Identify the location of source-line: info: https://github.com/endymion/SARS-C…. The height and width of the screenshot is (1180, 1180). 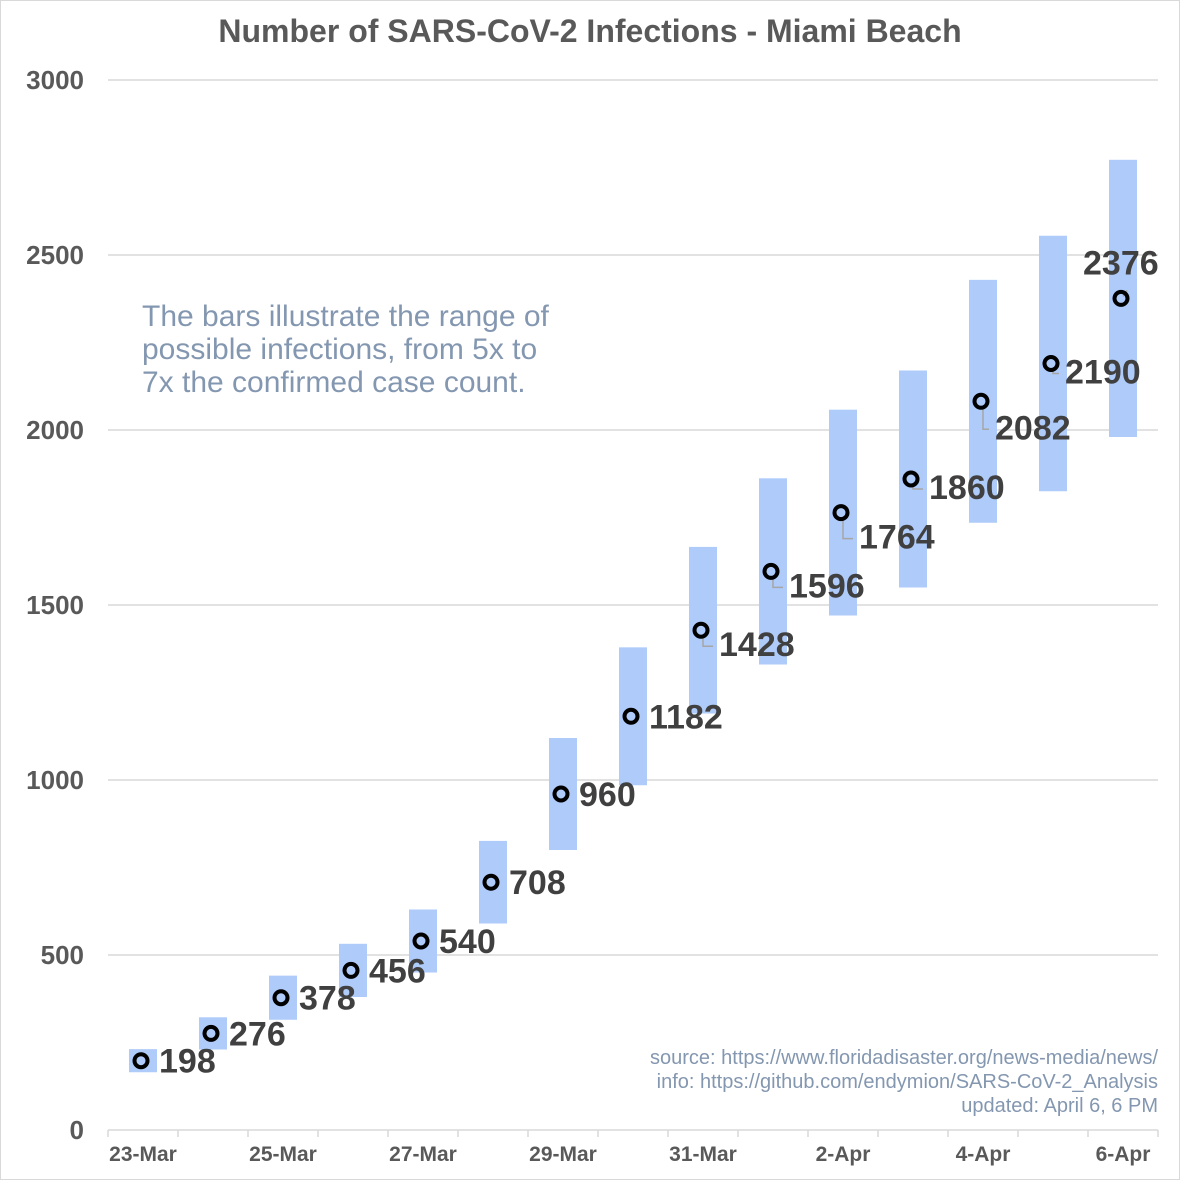
(907, 1082).